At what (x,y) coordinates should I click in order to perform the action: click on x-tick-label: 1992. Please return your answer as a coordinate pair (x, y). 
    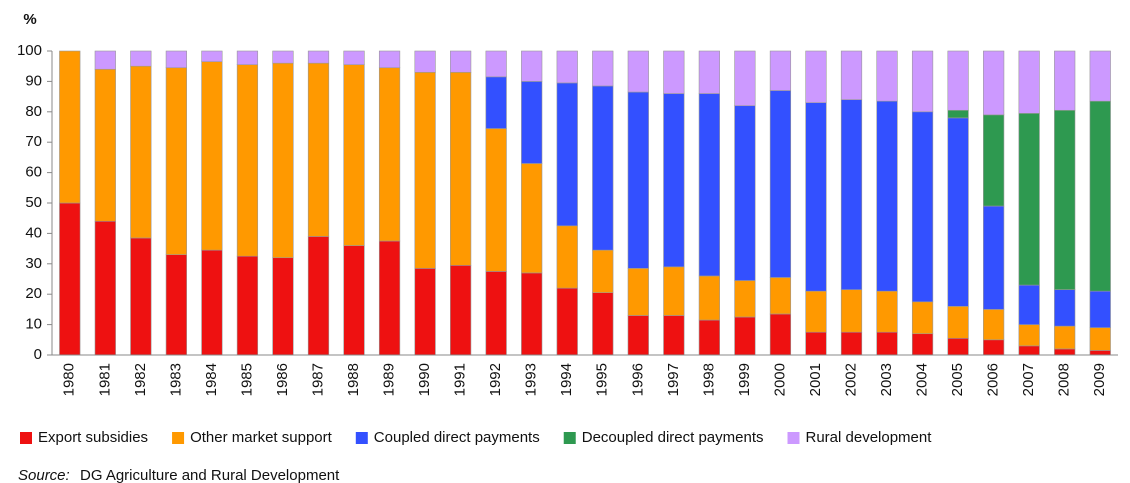
    Looking at the image, I should click on (495, 379).